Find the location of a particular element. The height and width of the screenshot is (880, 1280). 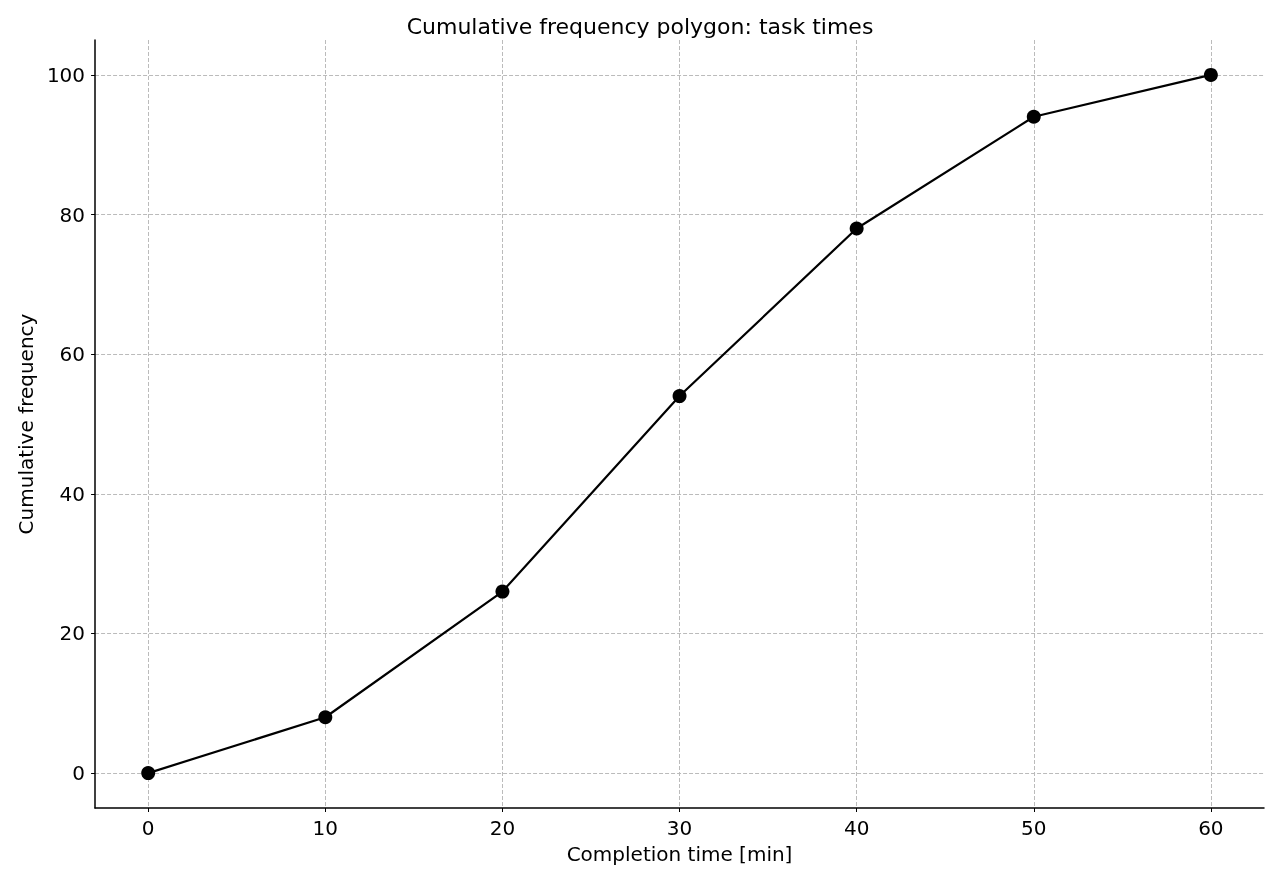

x-tick-label: 50 is located at coordinates (1034, 828).